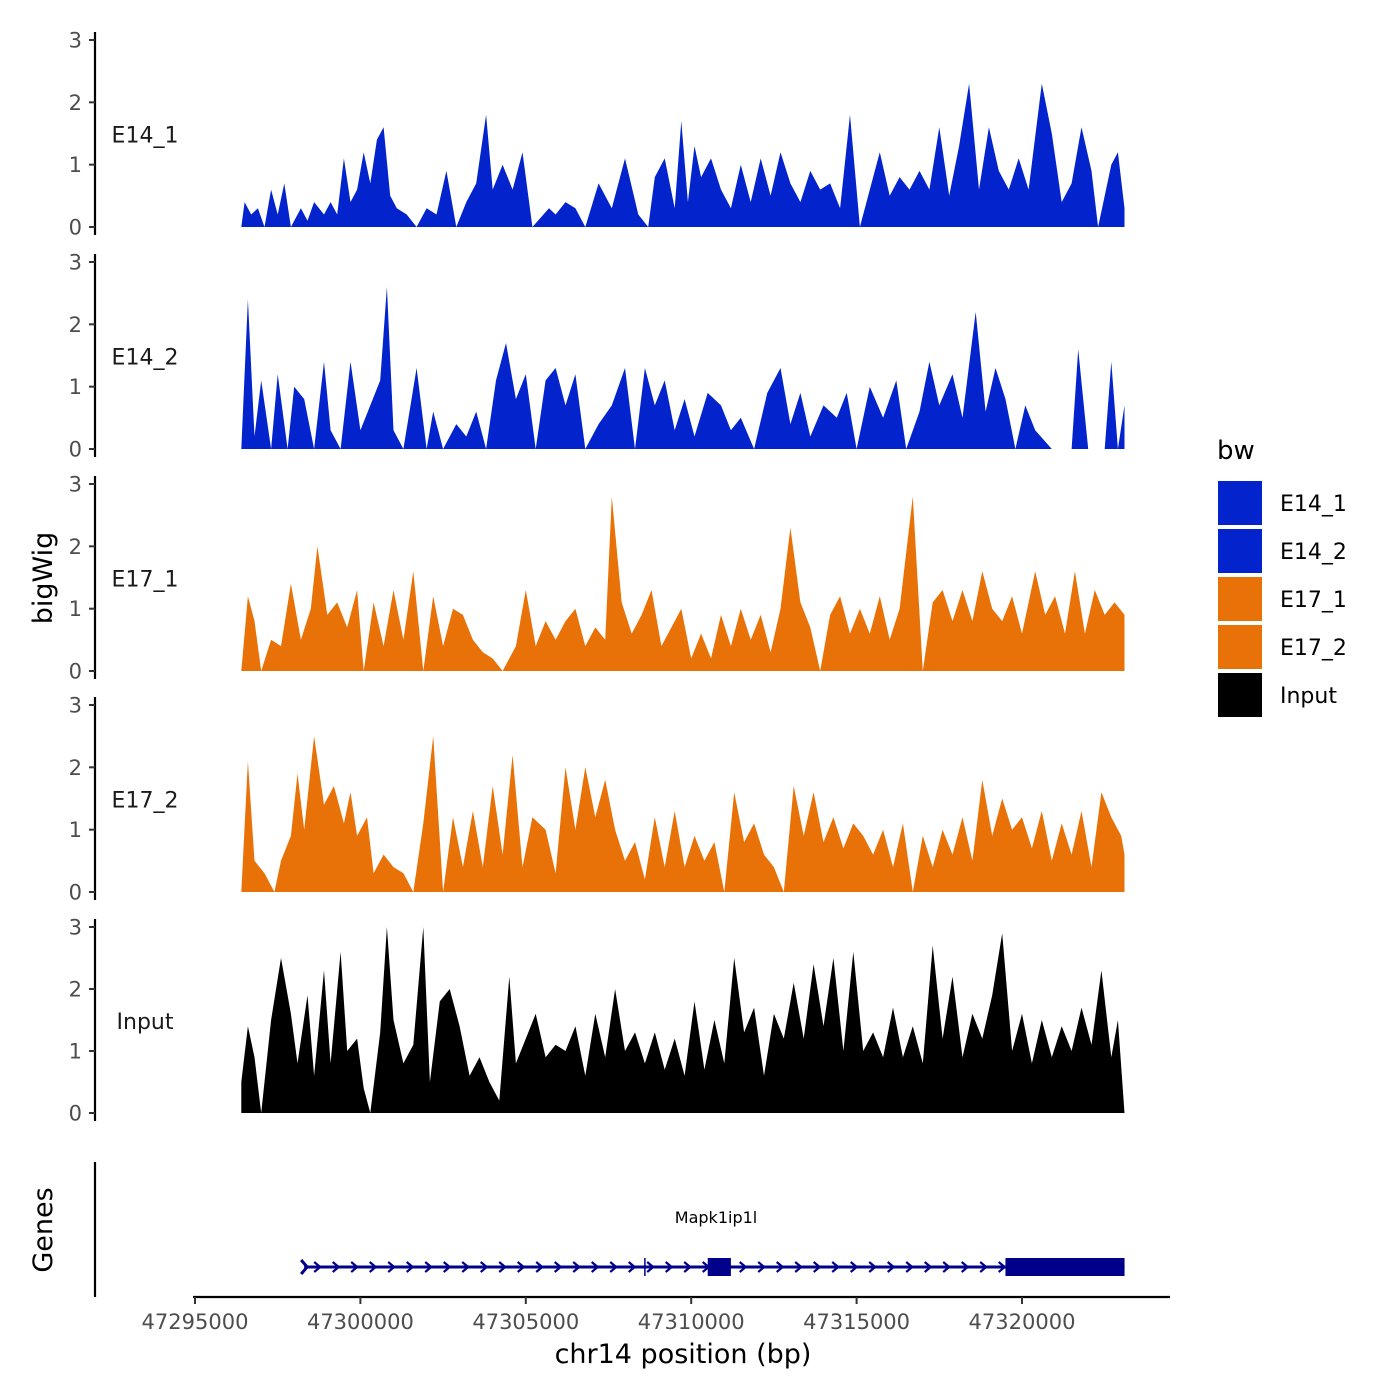  What do you see at coordinates (1022, 1322) in the screenshot?
I see `x-tick-label: 47320000` at bounding box center [1022, 1322].